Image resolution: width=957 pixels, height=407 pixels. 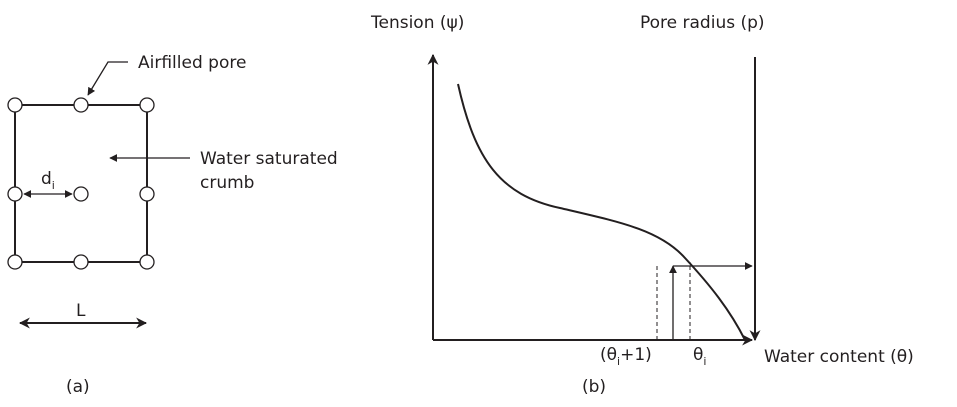 I want to click on length-label: L, so click(x=81, y=311).